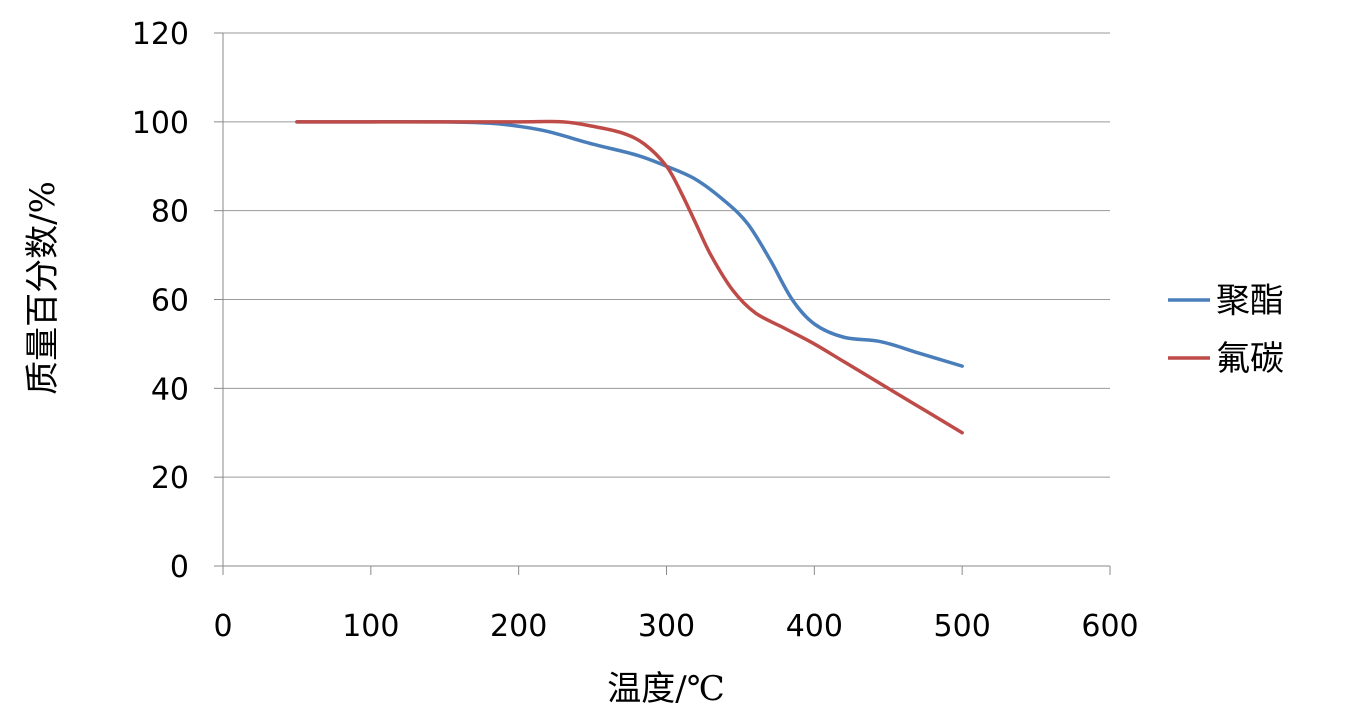 This screenshot has width=1361, height=718. Describe the element at coordinates (222, 626) in the screenshot. I see `x-tick-label: 0` at that location.